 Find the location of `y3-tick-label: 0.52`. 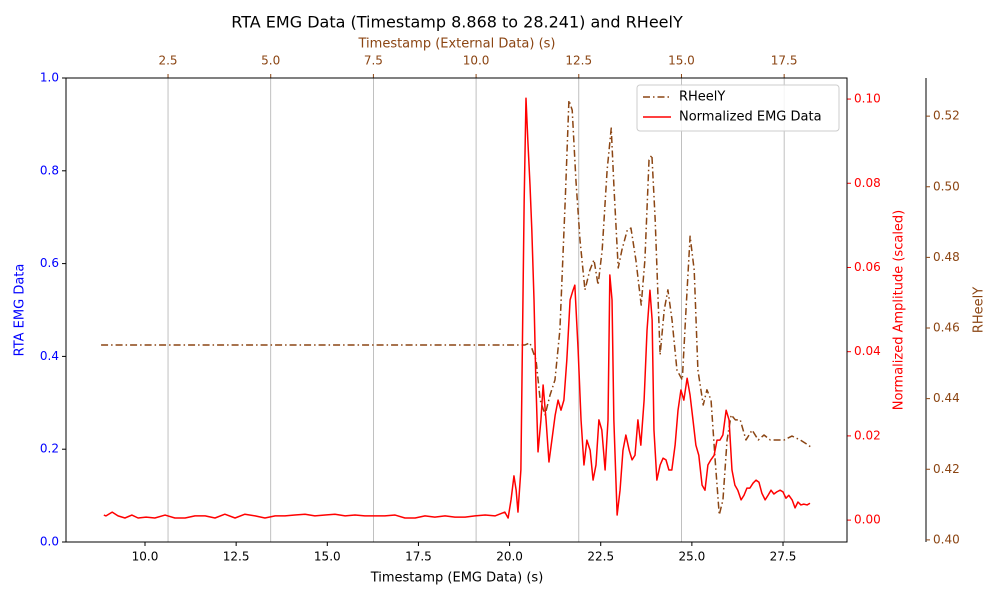

y3-tick-label: 0.52 is located at coordinates (946, 116).